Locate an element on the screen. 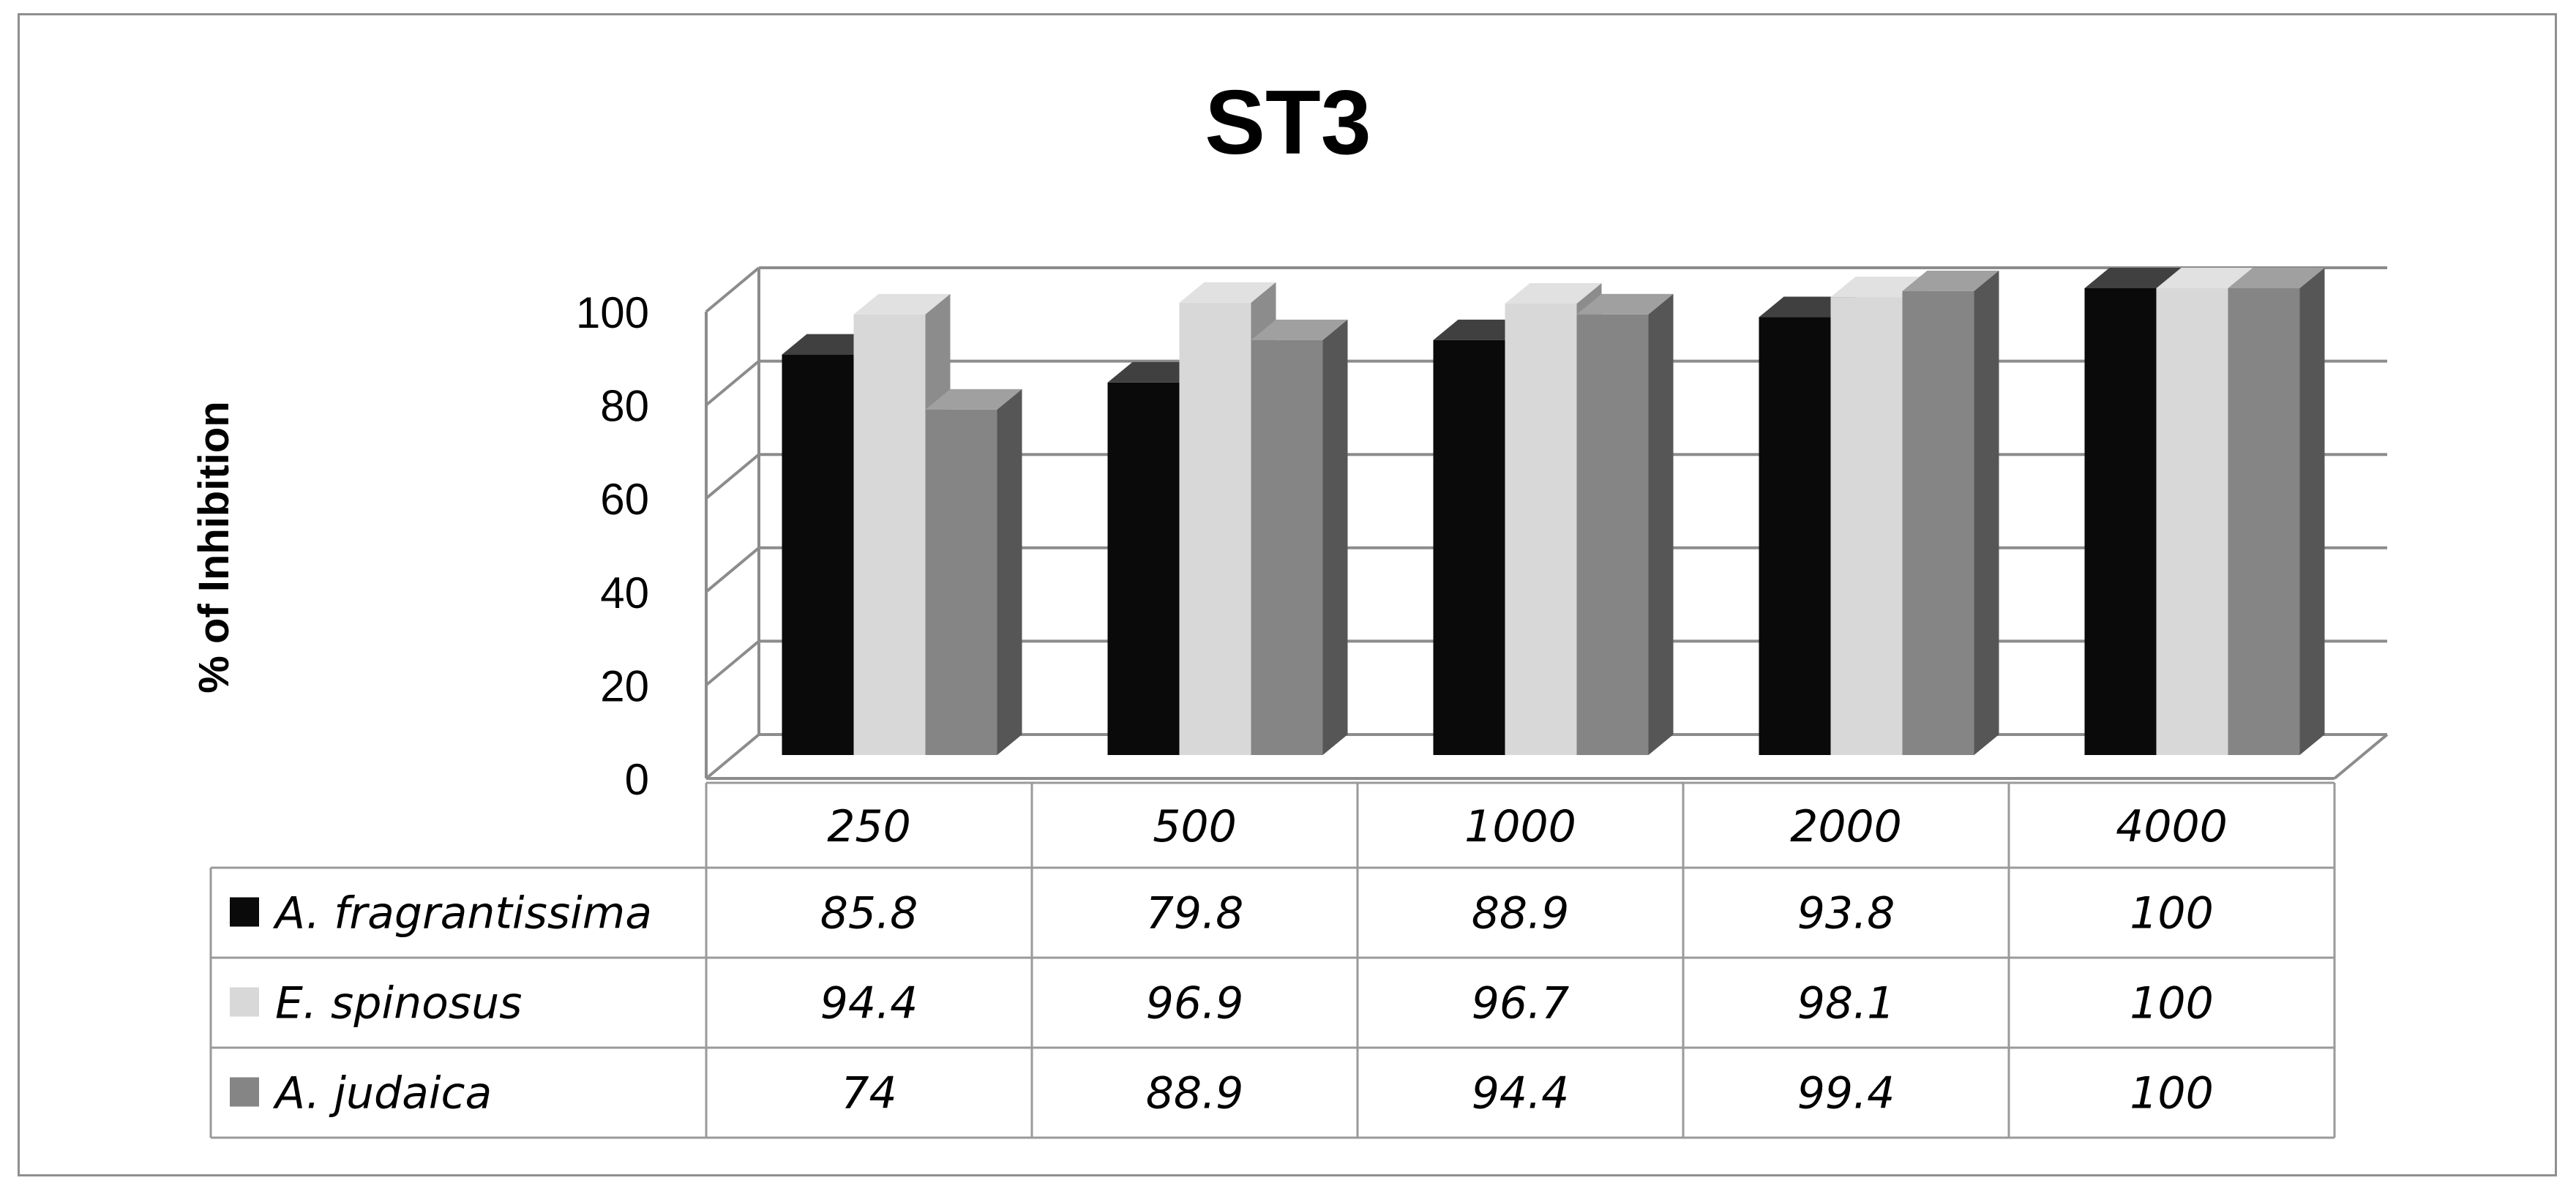  x-category-label: 4000 is located at coordinates (2172, 826).